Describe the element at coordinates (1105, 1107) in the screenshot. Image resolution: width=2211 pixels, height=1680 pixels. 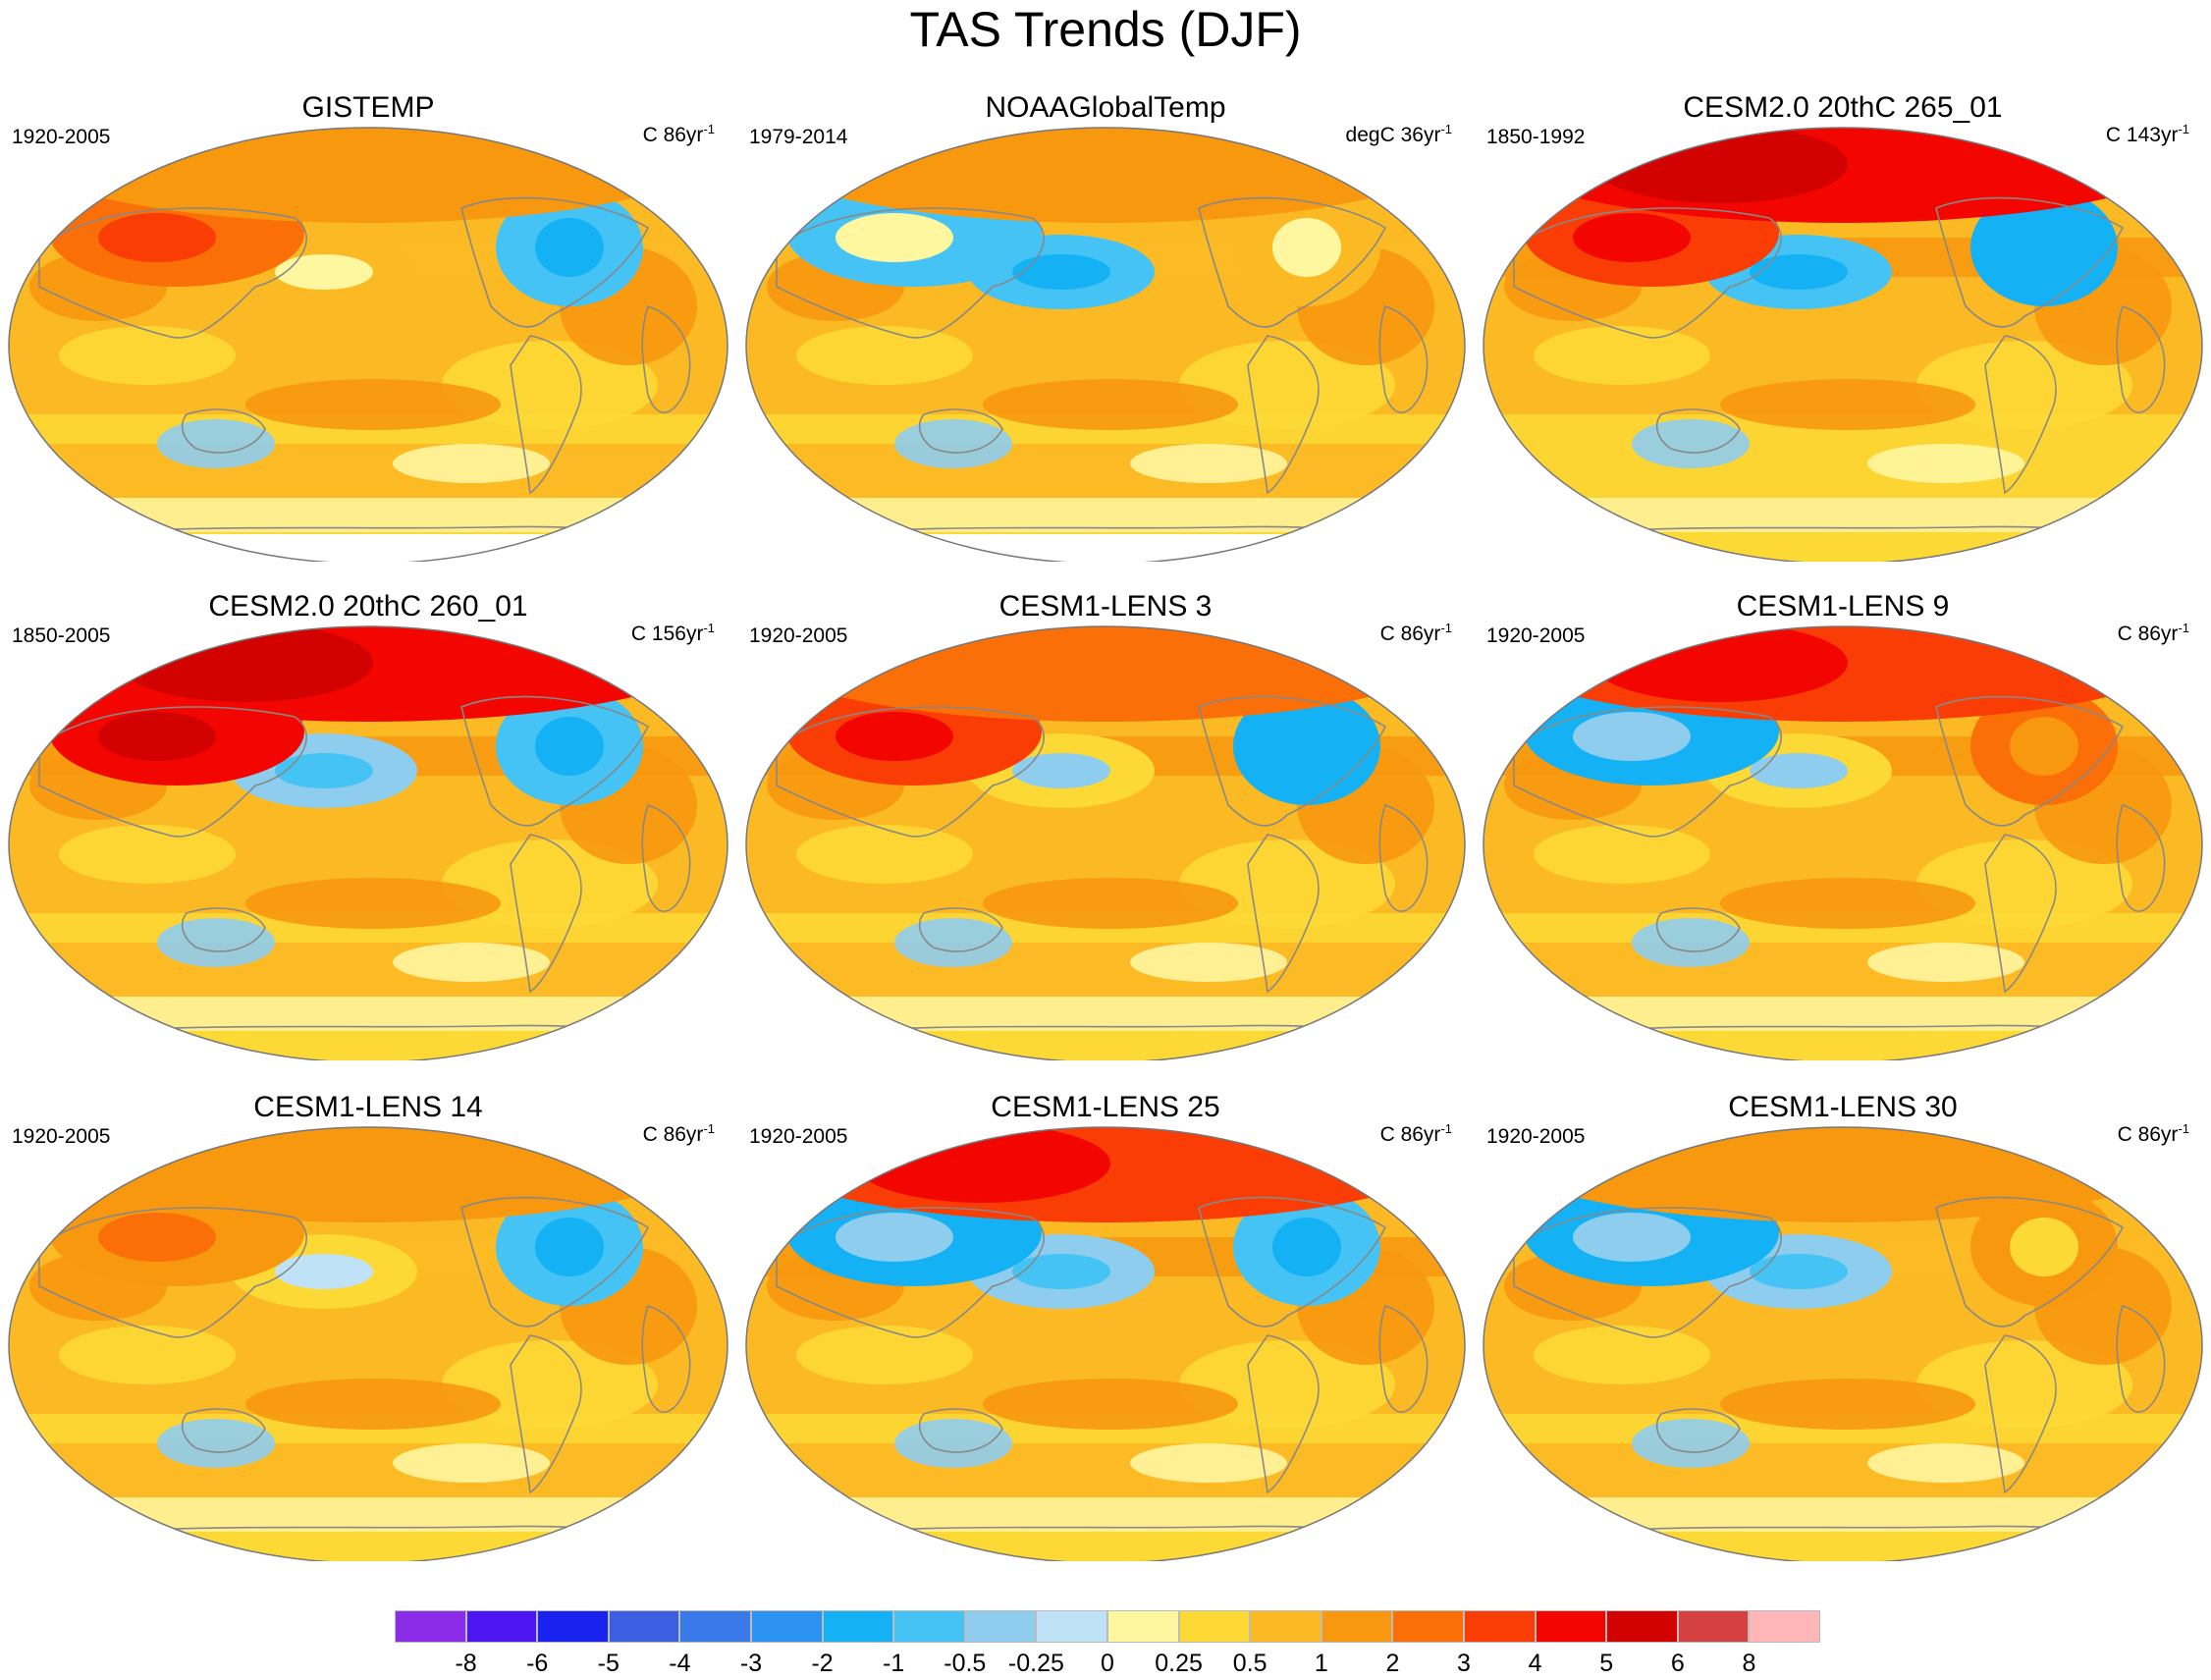
I see `panel-title: CESM1-LENS 25` at that location.